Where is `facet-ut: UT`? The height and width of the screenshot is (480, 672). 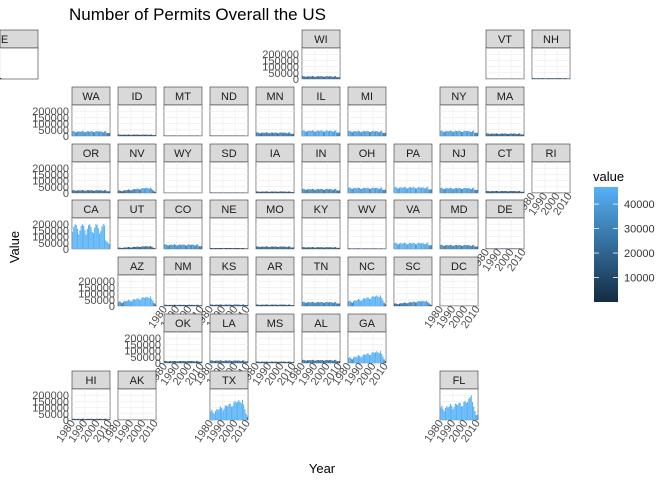 facet-ut: UT is located at coordinates (137, 224).